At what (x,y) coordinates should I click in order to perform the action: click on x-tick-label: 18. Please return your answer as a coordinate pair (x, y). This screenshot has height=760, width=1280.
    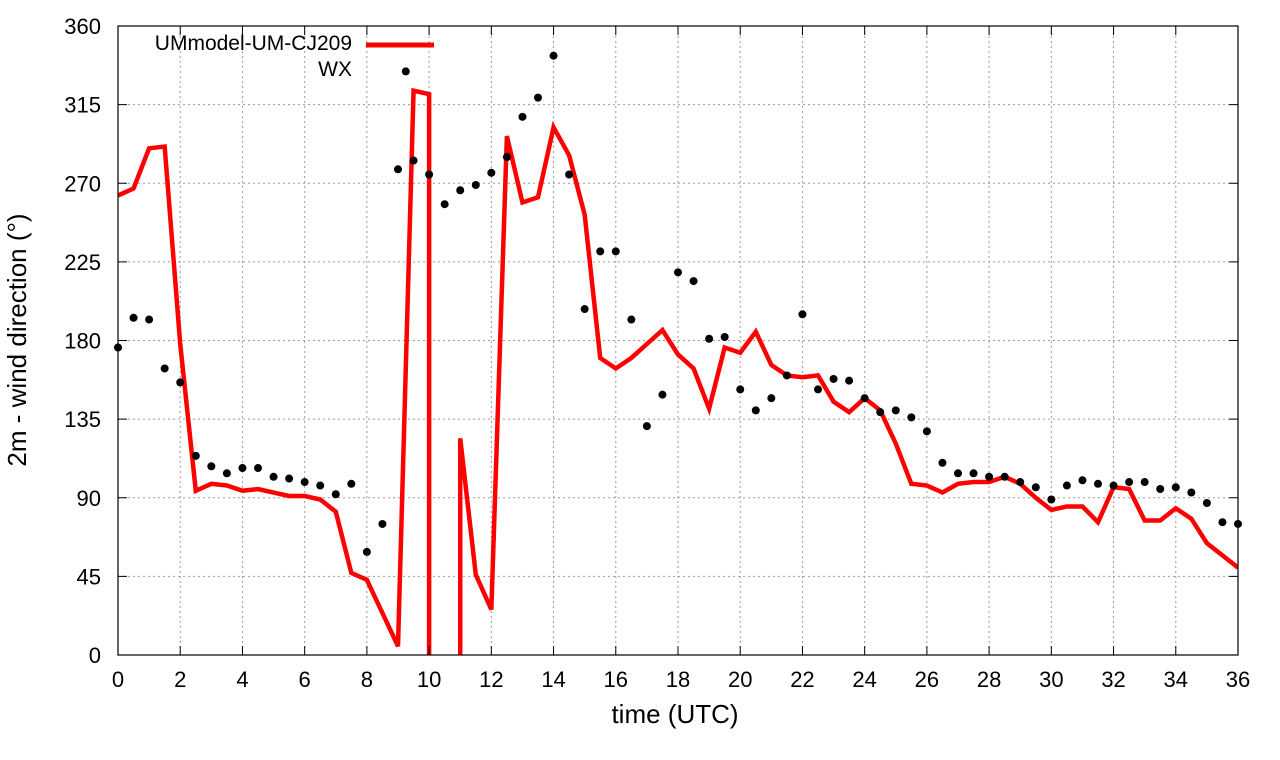
    Looking at the image, I should click on (678, 679).